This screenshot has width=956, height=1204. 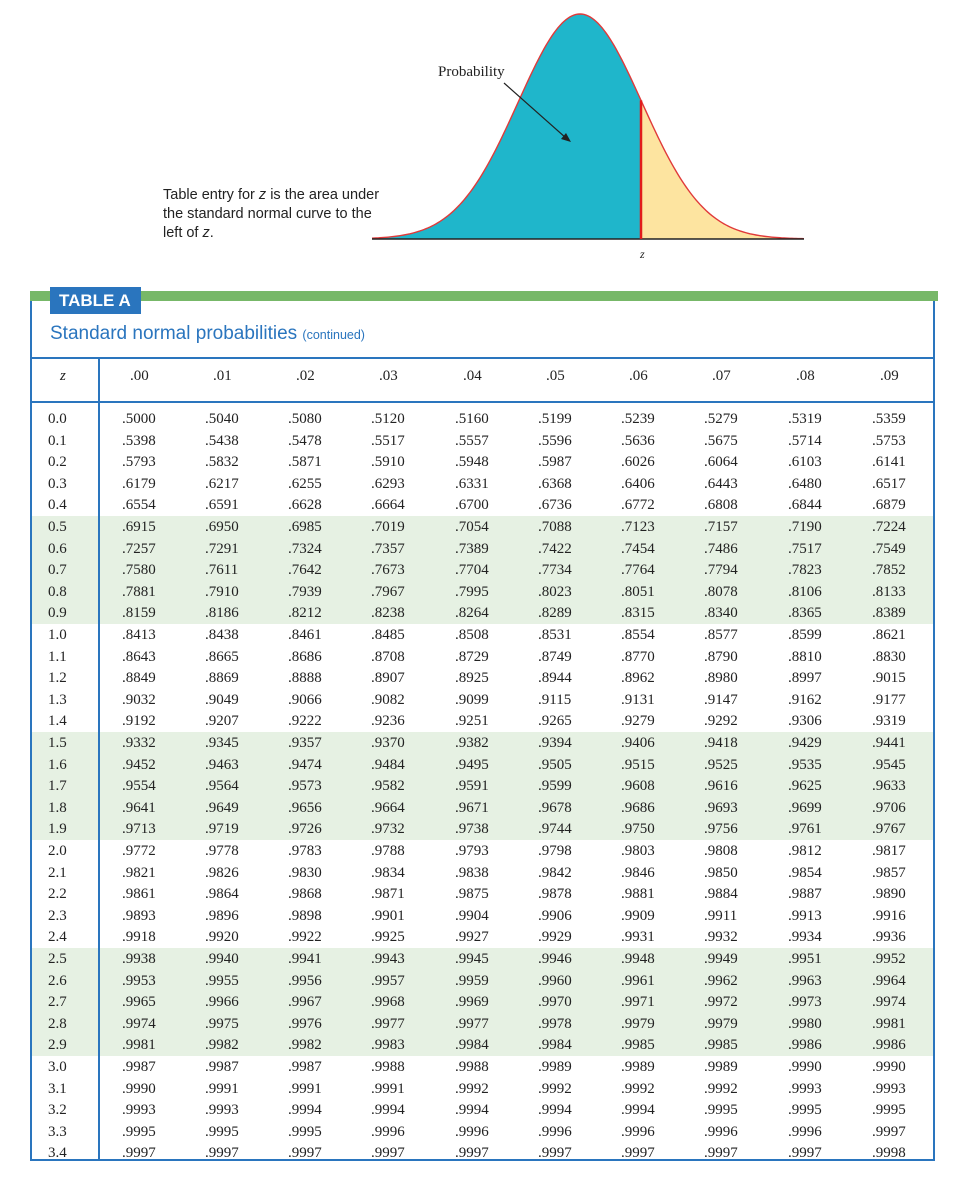 I want to click on table-cell: .5636, so click(x=638, y=440).